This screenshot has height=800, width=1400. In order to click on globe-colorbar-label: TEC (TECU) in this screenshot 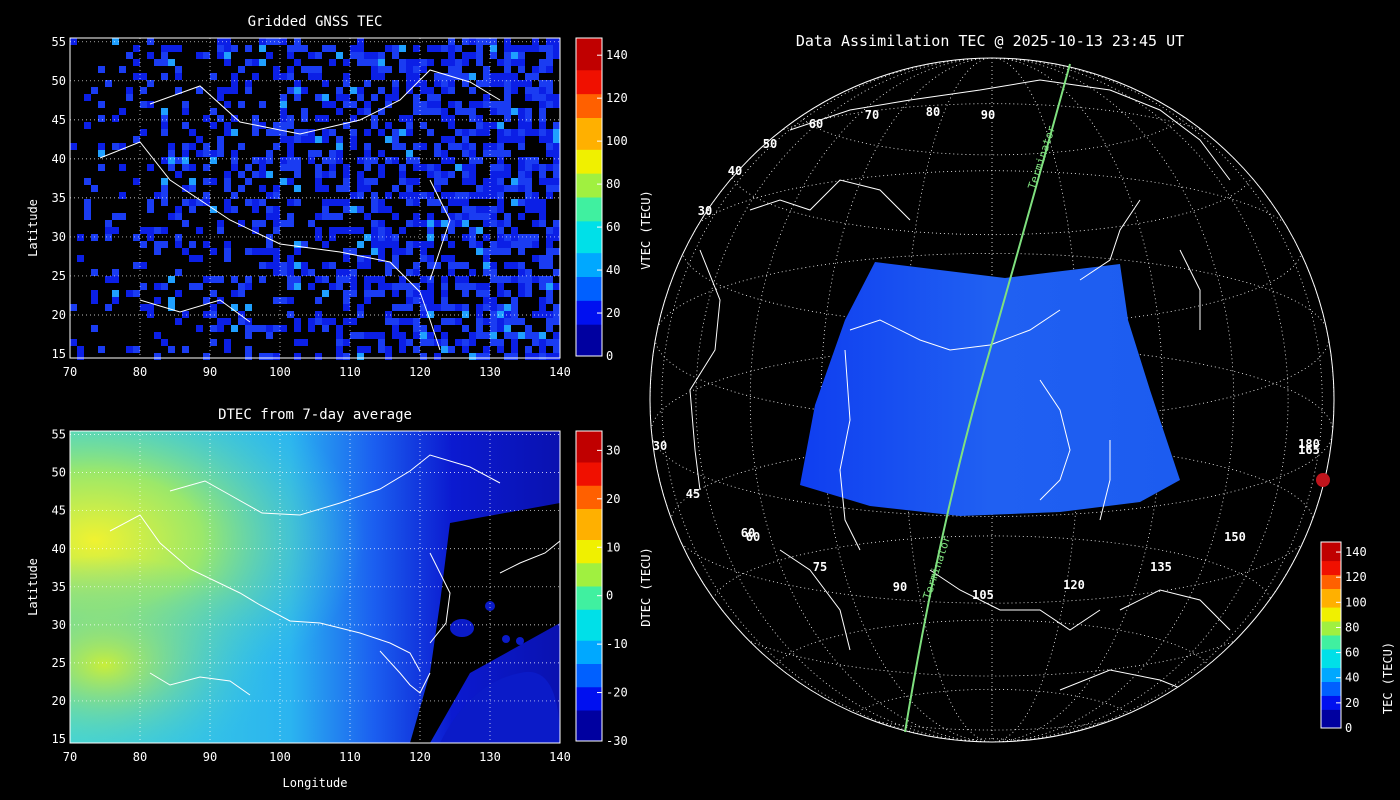, I will do `click(1388, 678)`.